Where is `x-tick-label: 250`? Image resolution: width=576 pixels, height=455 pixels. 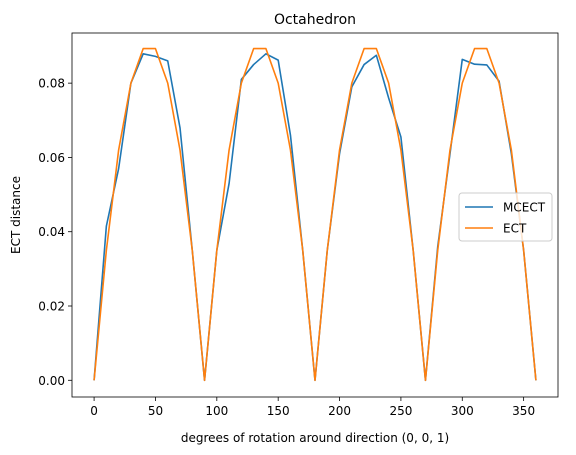 x-tick-label: 250 is located at coordinates (400, 411).